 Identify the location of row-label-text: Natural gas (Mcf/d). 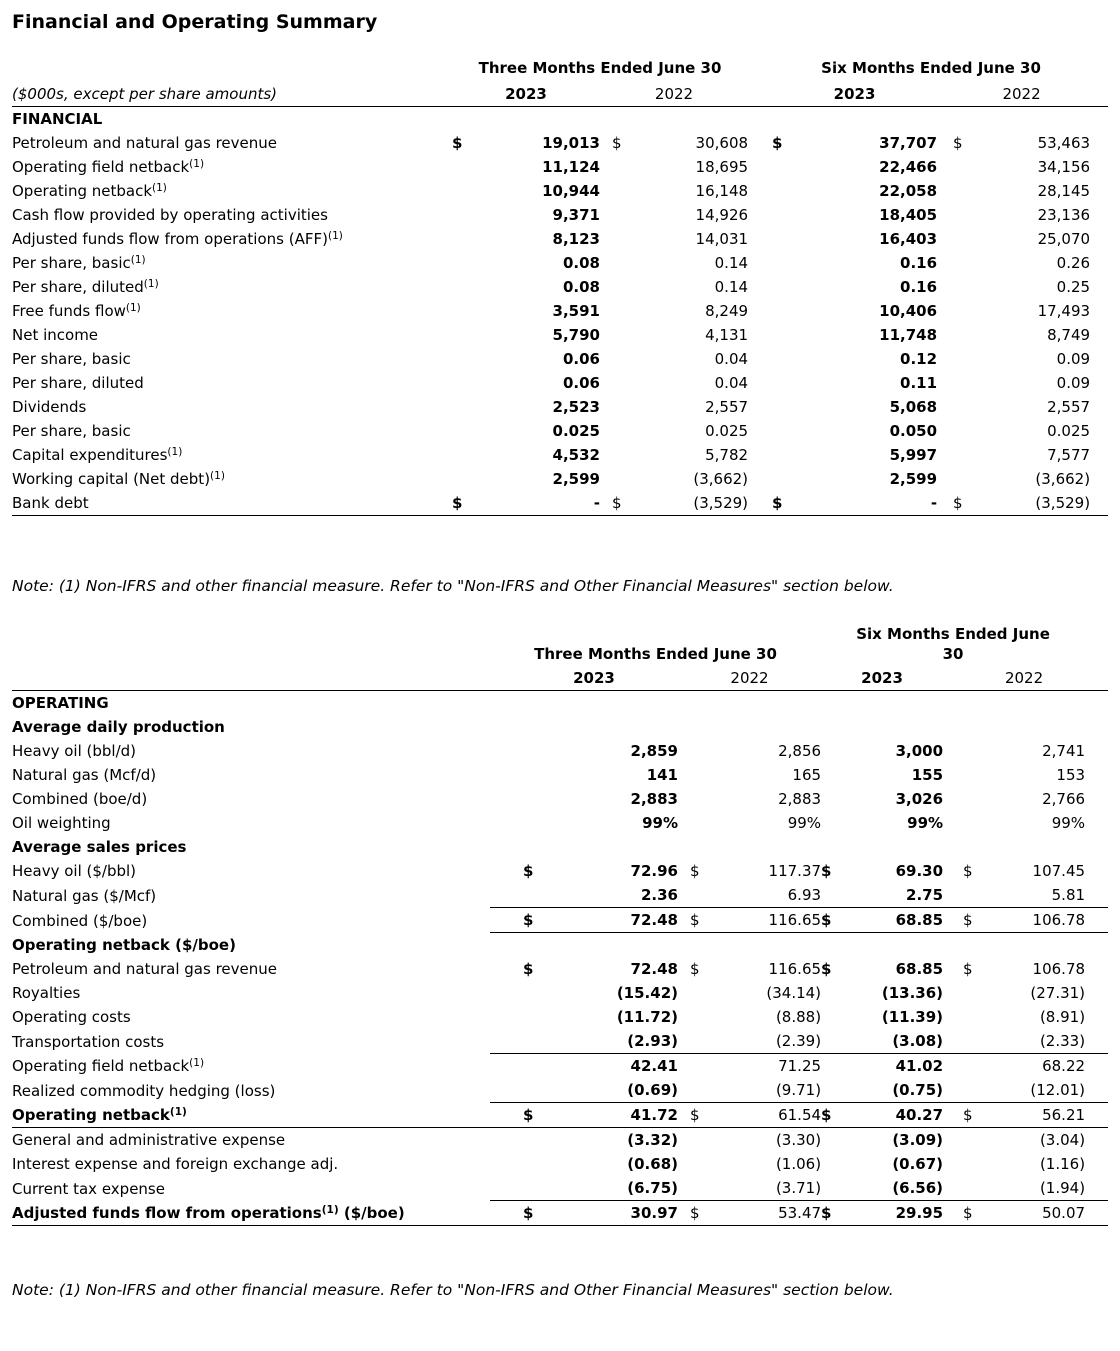
(84, 775).